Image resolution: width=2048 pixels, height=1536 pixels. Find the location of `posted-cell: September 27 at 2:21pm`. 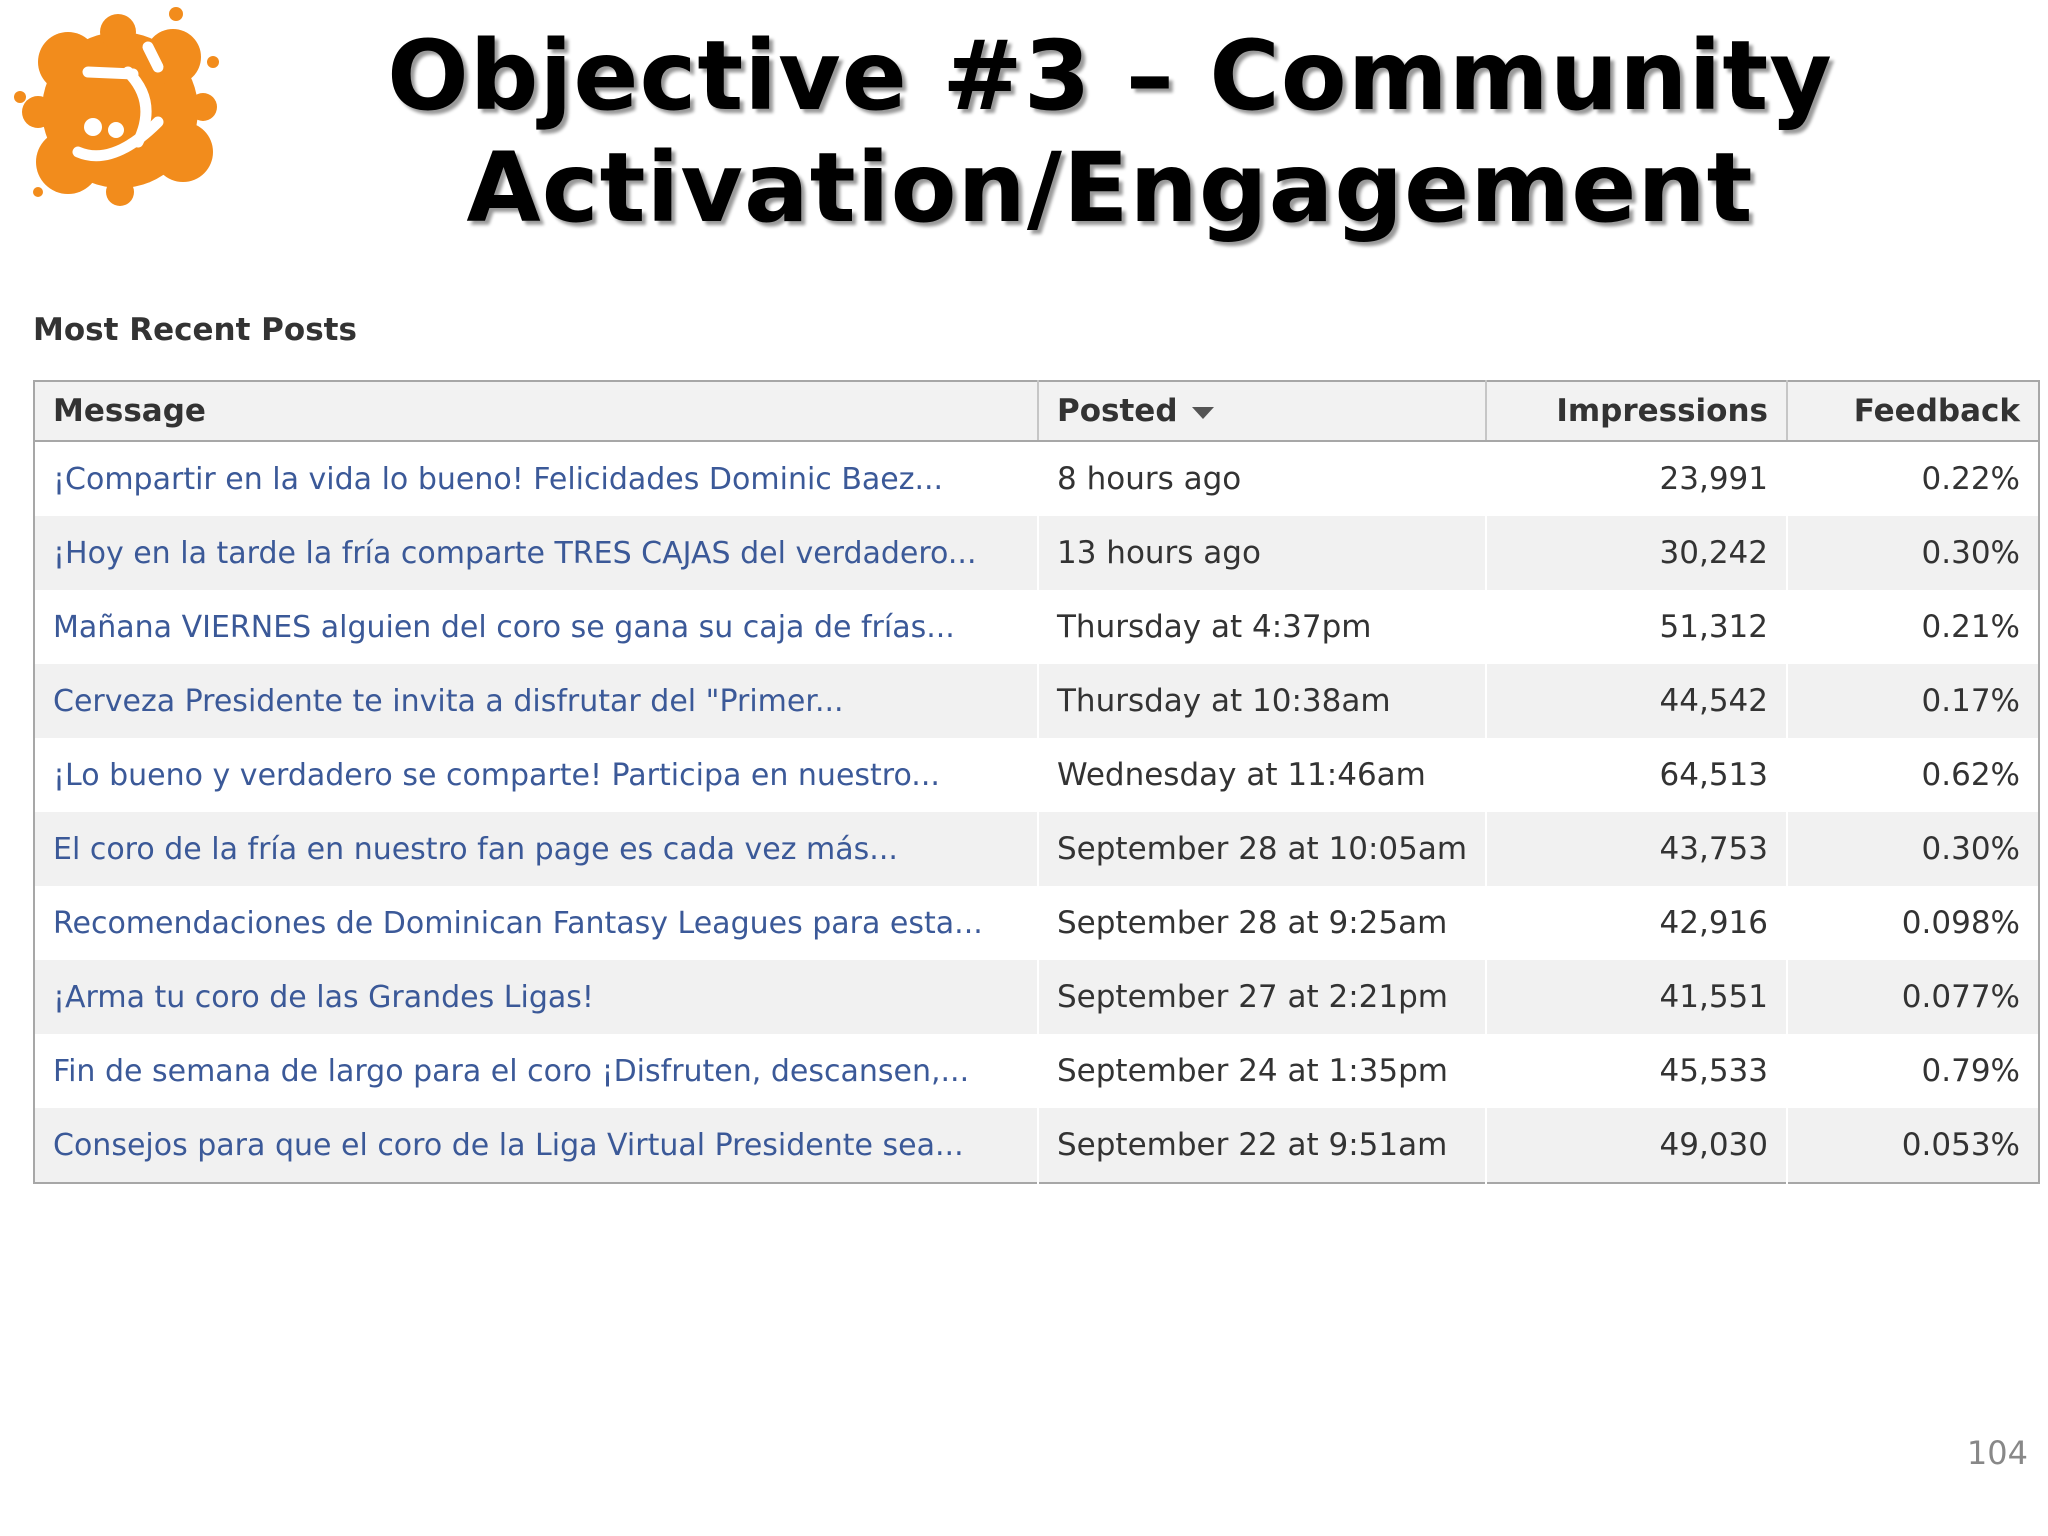

posted-cell: September 27 at 2:21pm is located at coordinates (1261, 997).